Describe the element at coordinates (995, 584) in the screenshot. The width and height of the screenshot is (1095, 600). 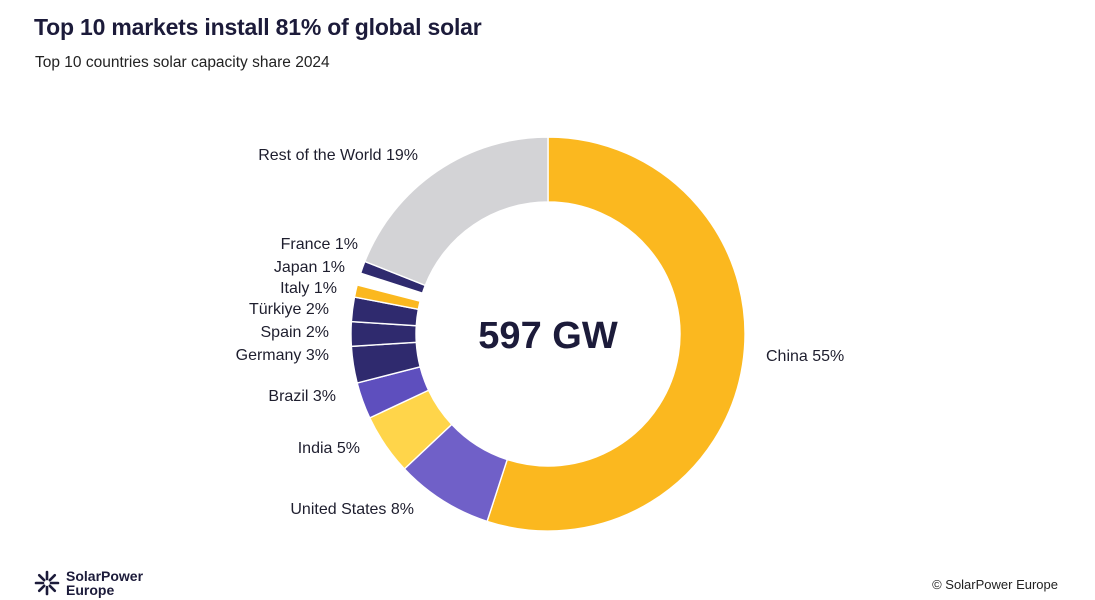
I see `copyright-notice: © SolarPower Europe` at that location.